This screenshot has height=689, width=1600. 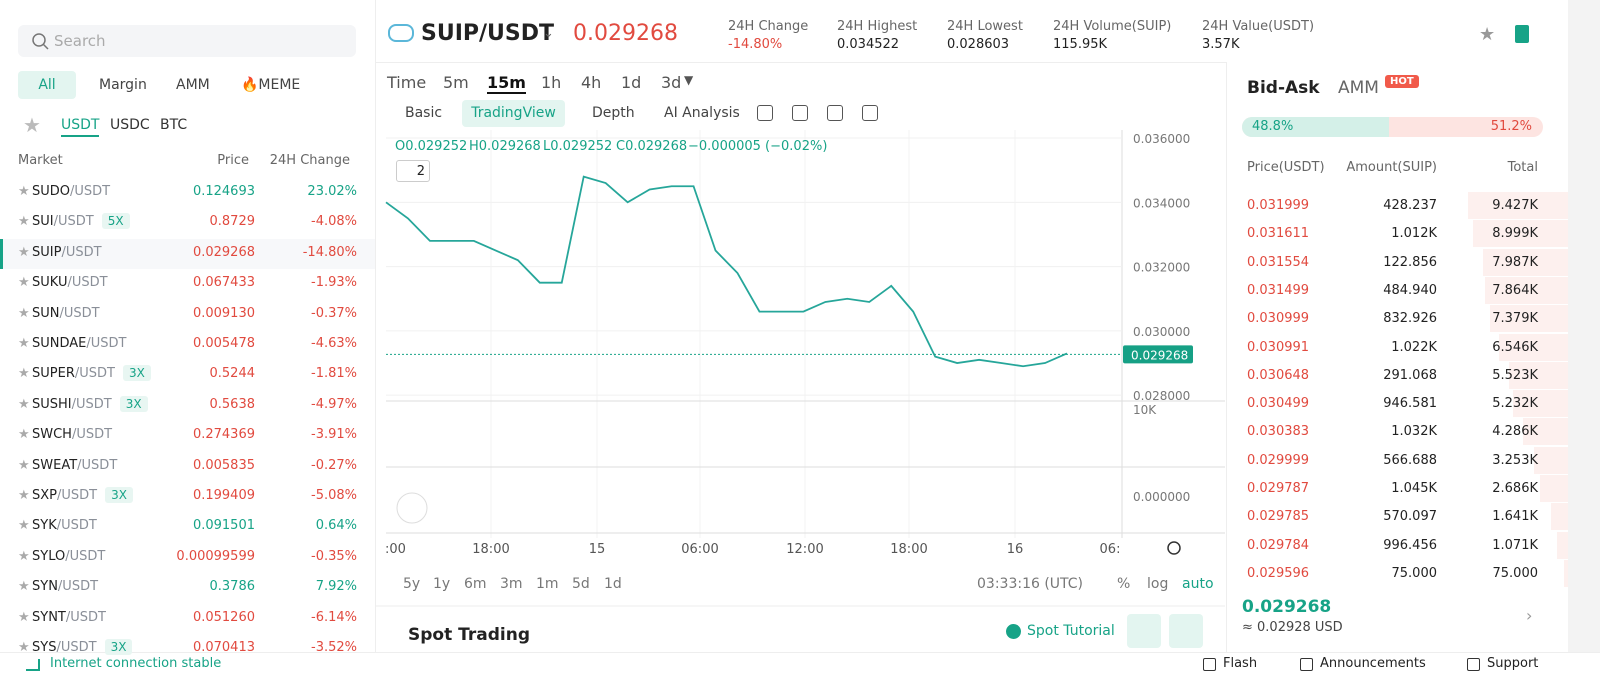 What do you see at coordinates (1161, 268) in the screenshot?
I see `y-tick-label: 0.032000` at bounding box center [1161, 268].